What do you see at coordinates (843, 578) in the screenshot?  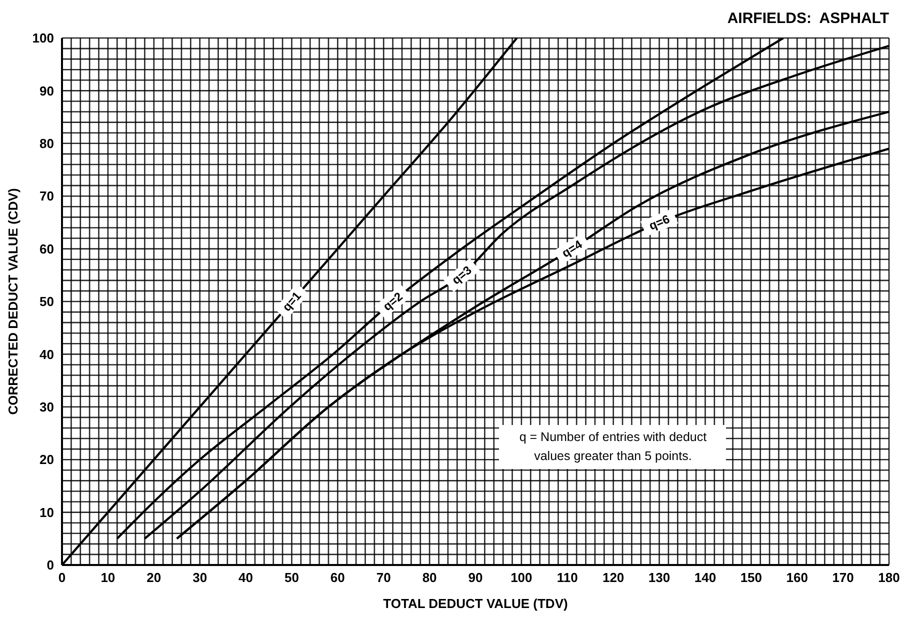 I see `x-tick-label: 170` at bounding box center [843, 578].